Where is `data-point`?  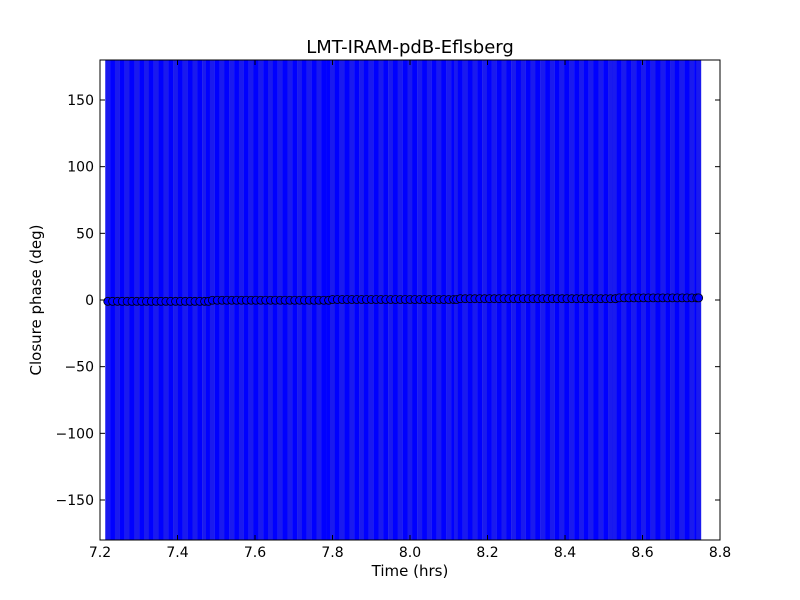
data-point is located at coordinates (699, 298).